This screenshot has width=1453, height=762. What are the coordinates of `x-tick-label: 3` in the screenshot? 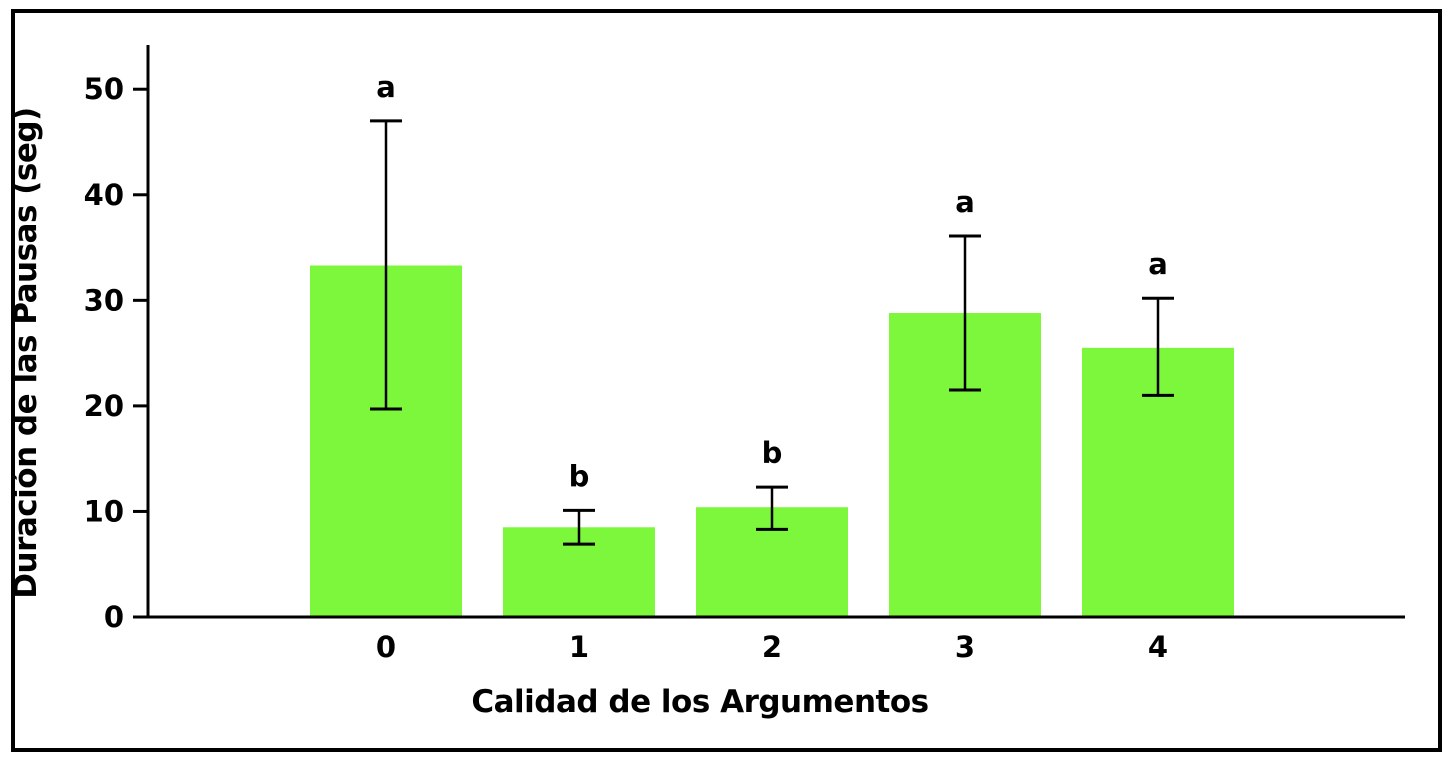 It's located at (965, 647).